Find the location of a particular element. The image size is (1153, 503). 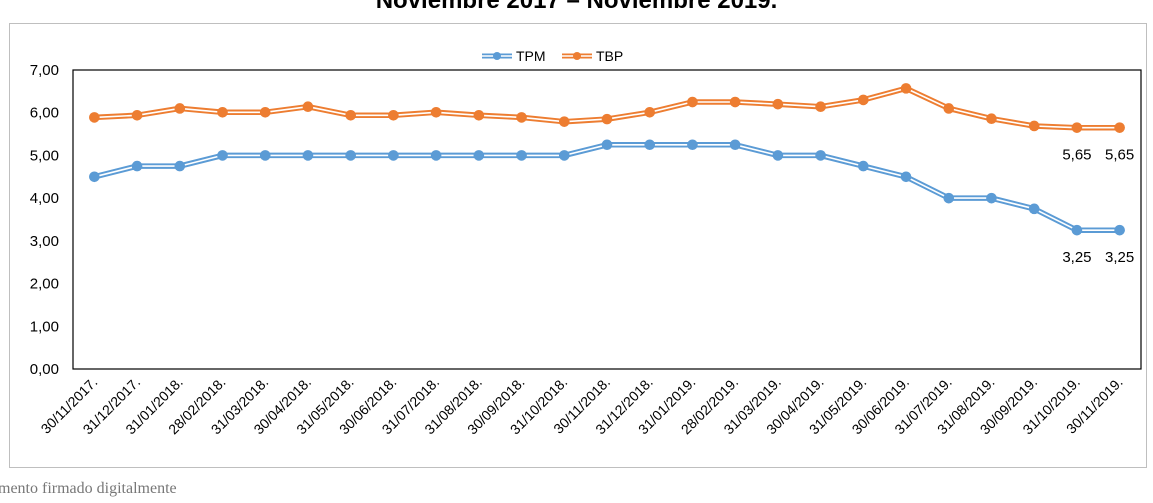

legend-label-tbp: TBP is located at coordinates (609, 56).